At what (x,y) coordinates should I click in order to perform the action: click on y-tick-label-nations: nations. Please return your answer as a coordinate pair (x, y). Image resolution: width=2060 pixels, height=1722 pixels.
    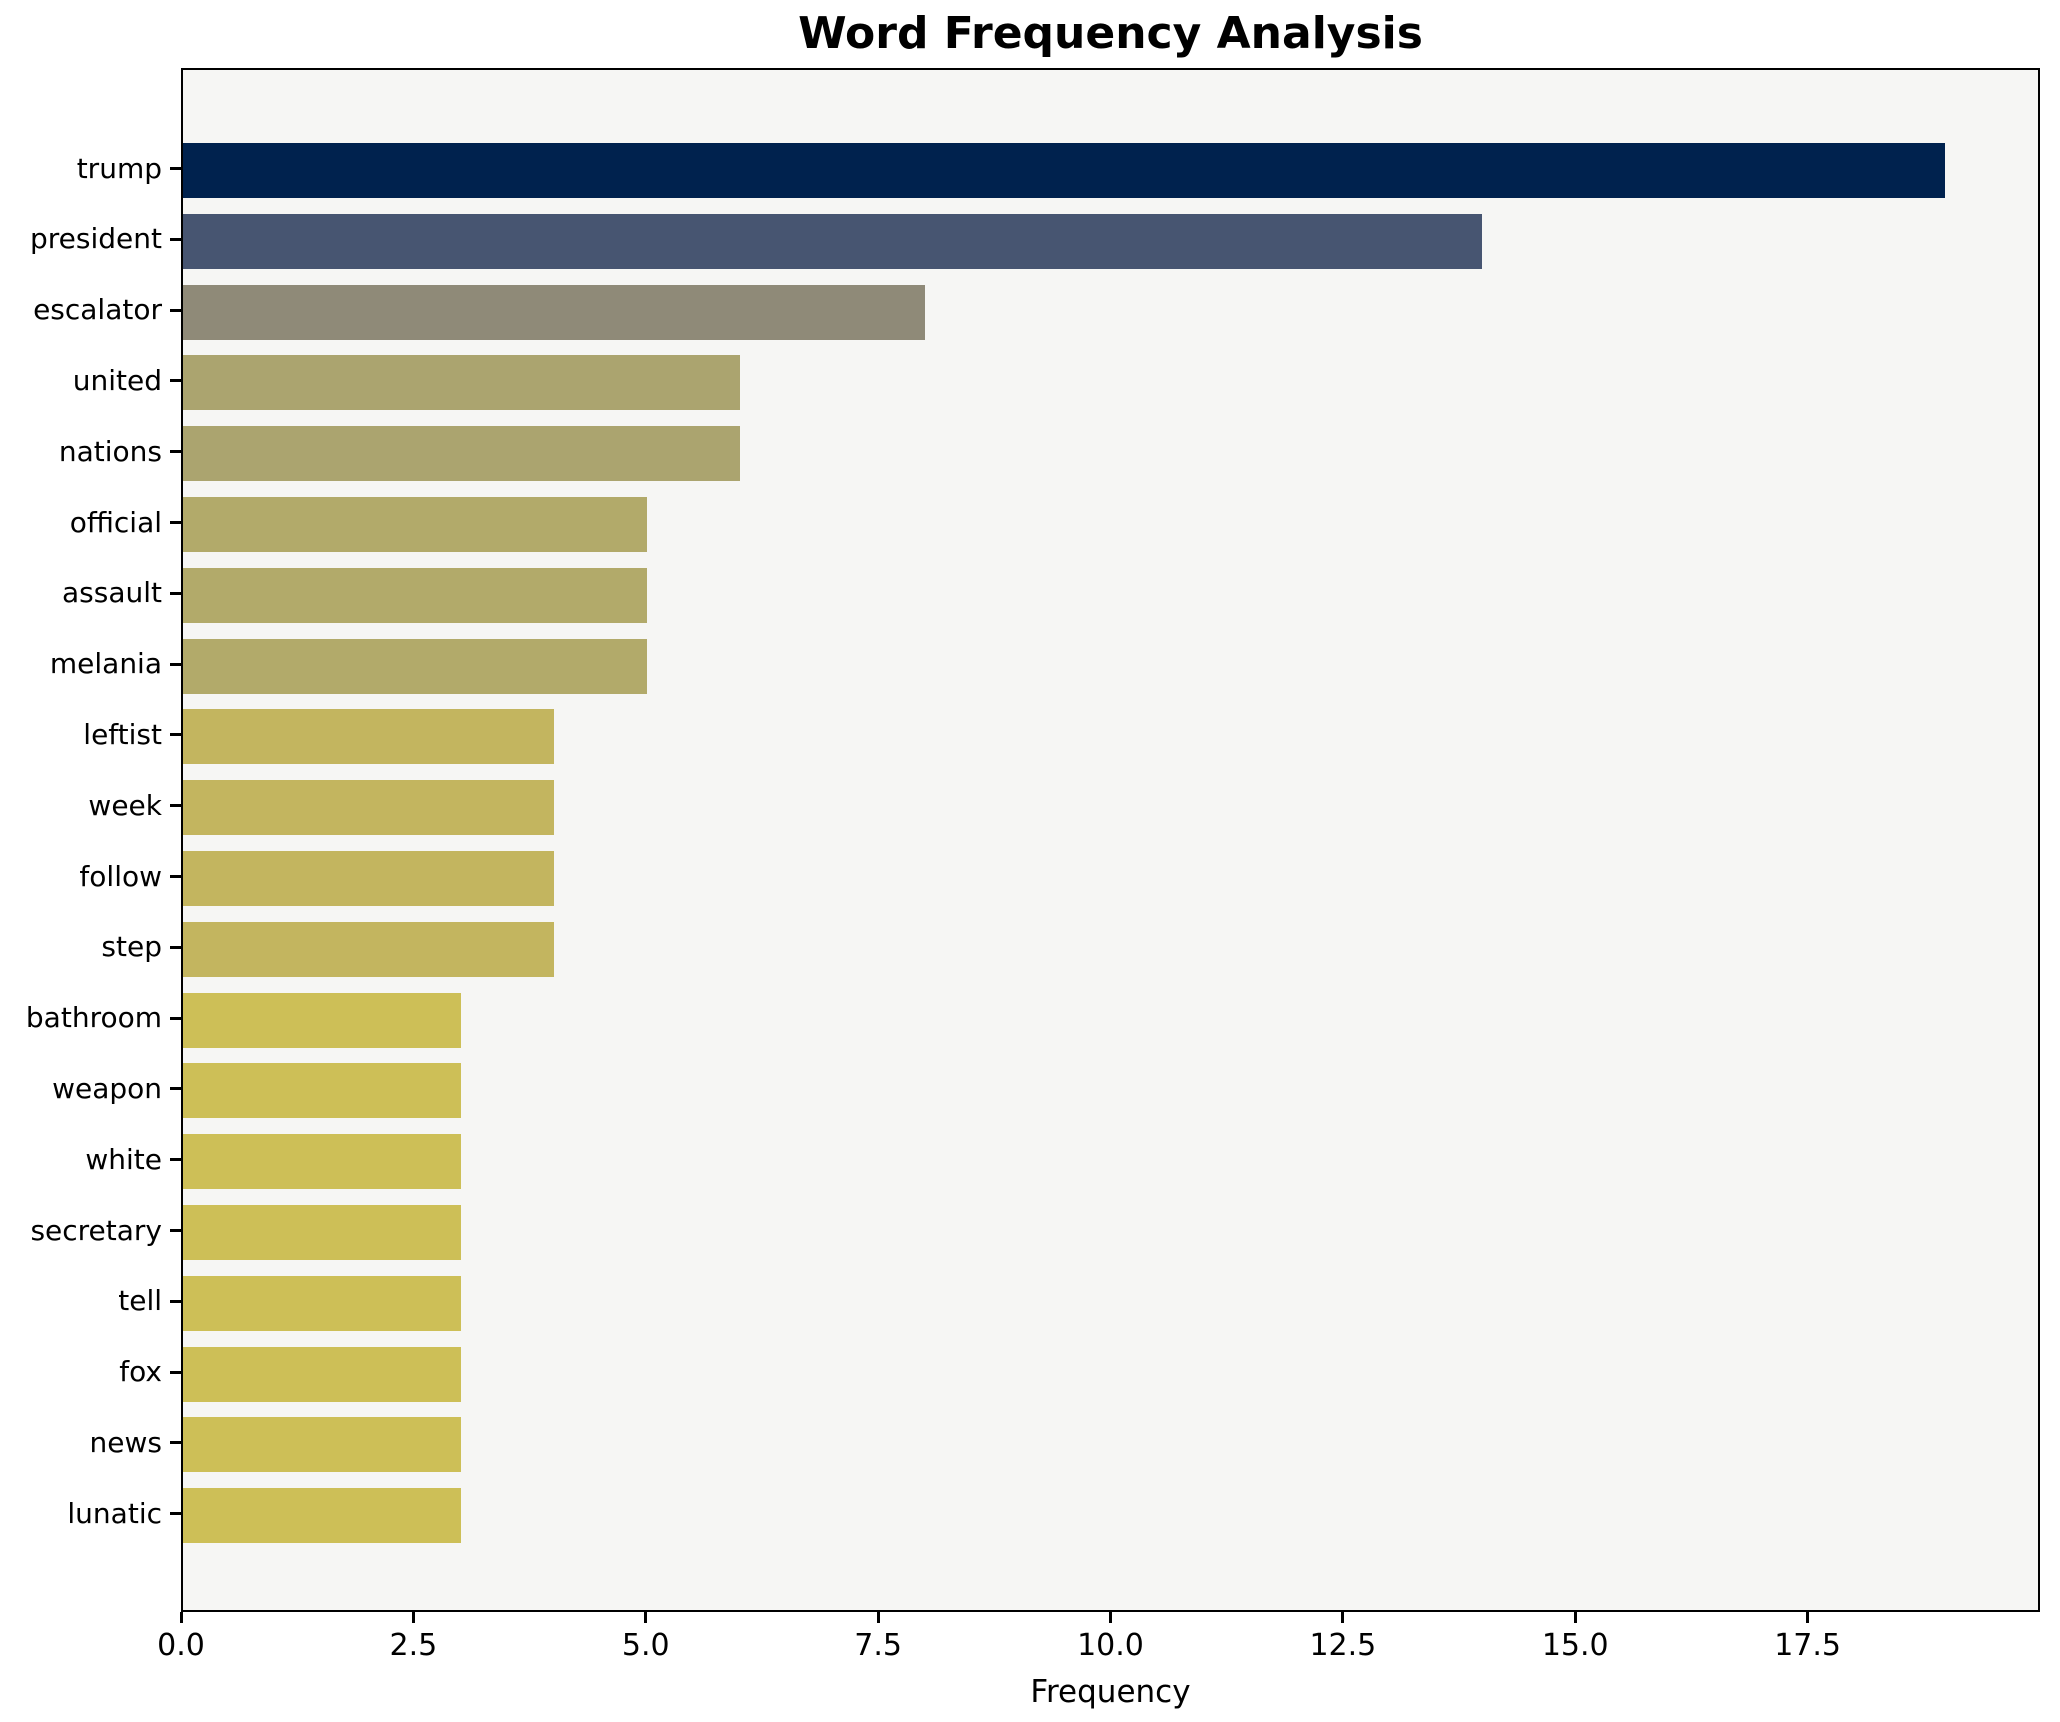
    Looking at the image, I should click on (110, 451).